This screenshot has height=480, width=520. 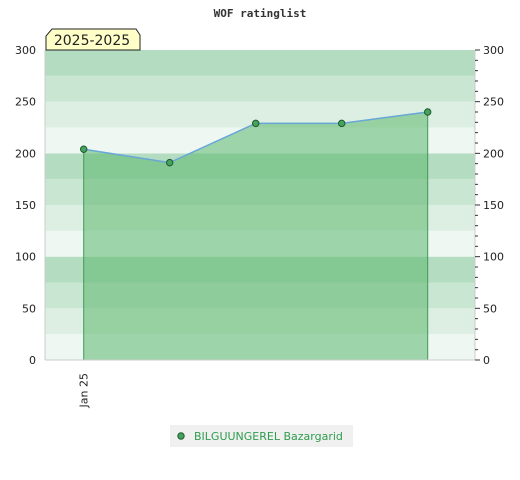 I want to click on legend: BILGUUNGEREL Bazargarid, so click(x=261, y=436).